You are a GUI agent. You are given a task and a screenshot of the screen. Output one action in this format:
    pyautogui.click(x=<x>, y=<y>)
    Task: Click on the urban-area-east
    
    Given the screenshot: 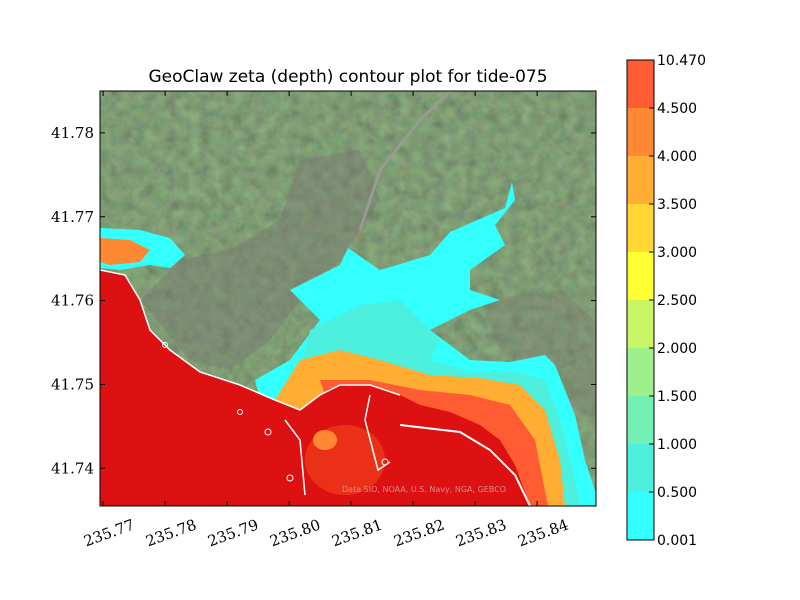 What is the action you would take?
    pyautogui.click(x=537, y=355)
    